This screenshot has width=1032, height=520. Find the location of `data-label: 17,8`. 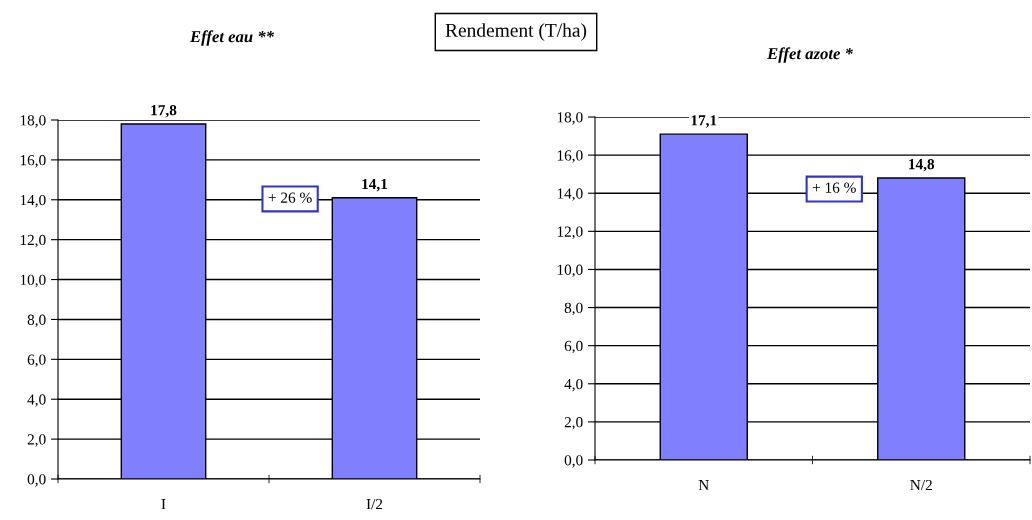

data-label: 17,8 is located at coordinates (164, 111).